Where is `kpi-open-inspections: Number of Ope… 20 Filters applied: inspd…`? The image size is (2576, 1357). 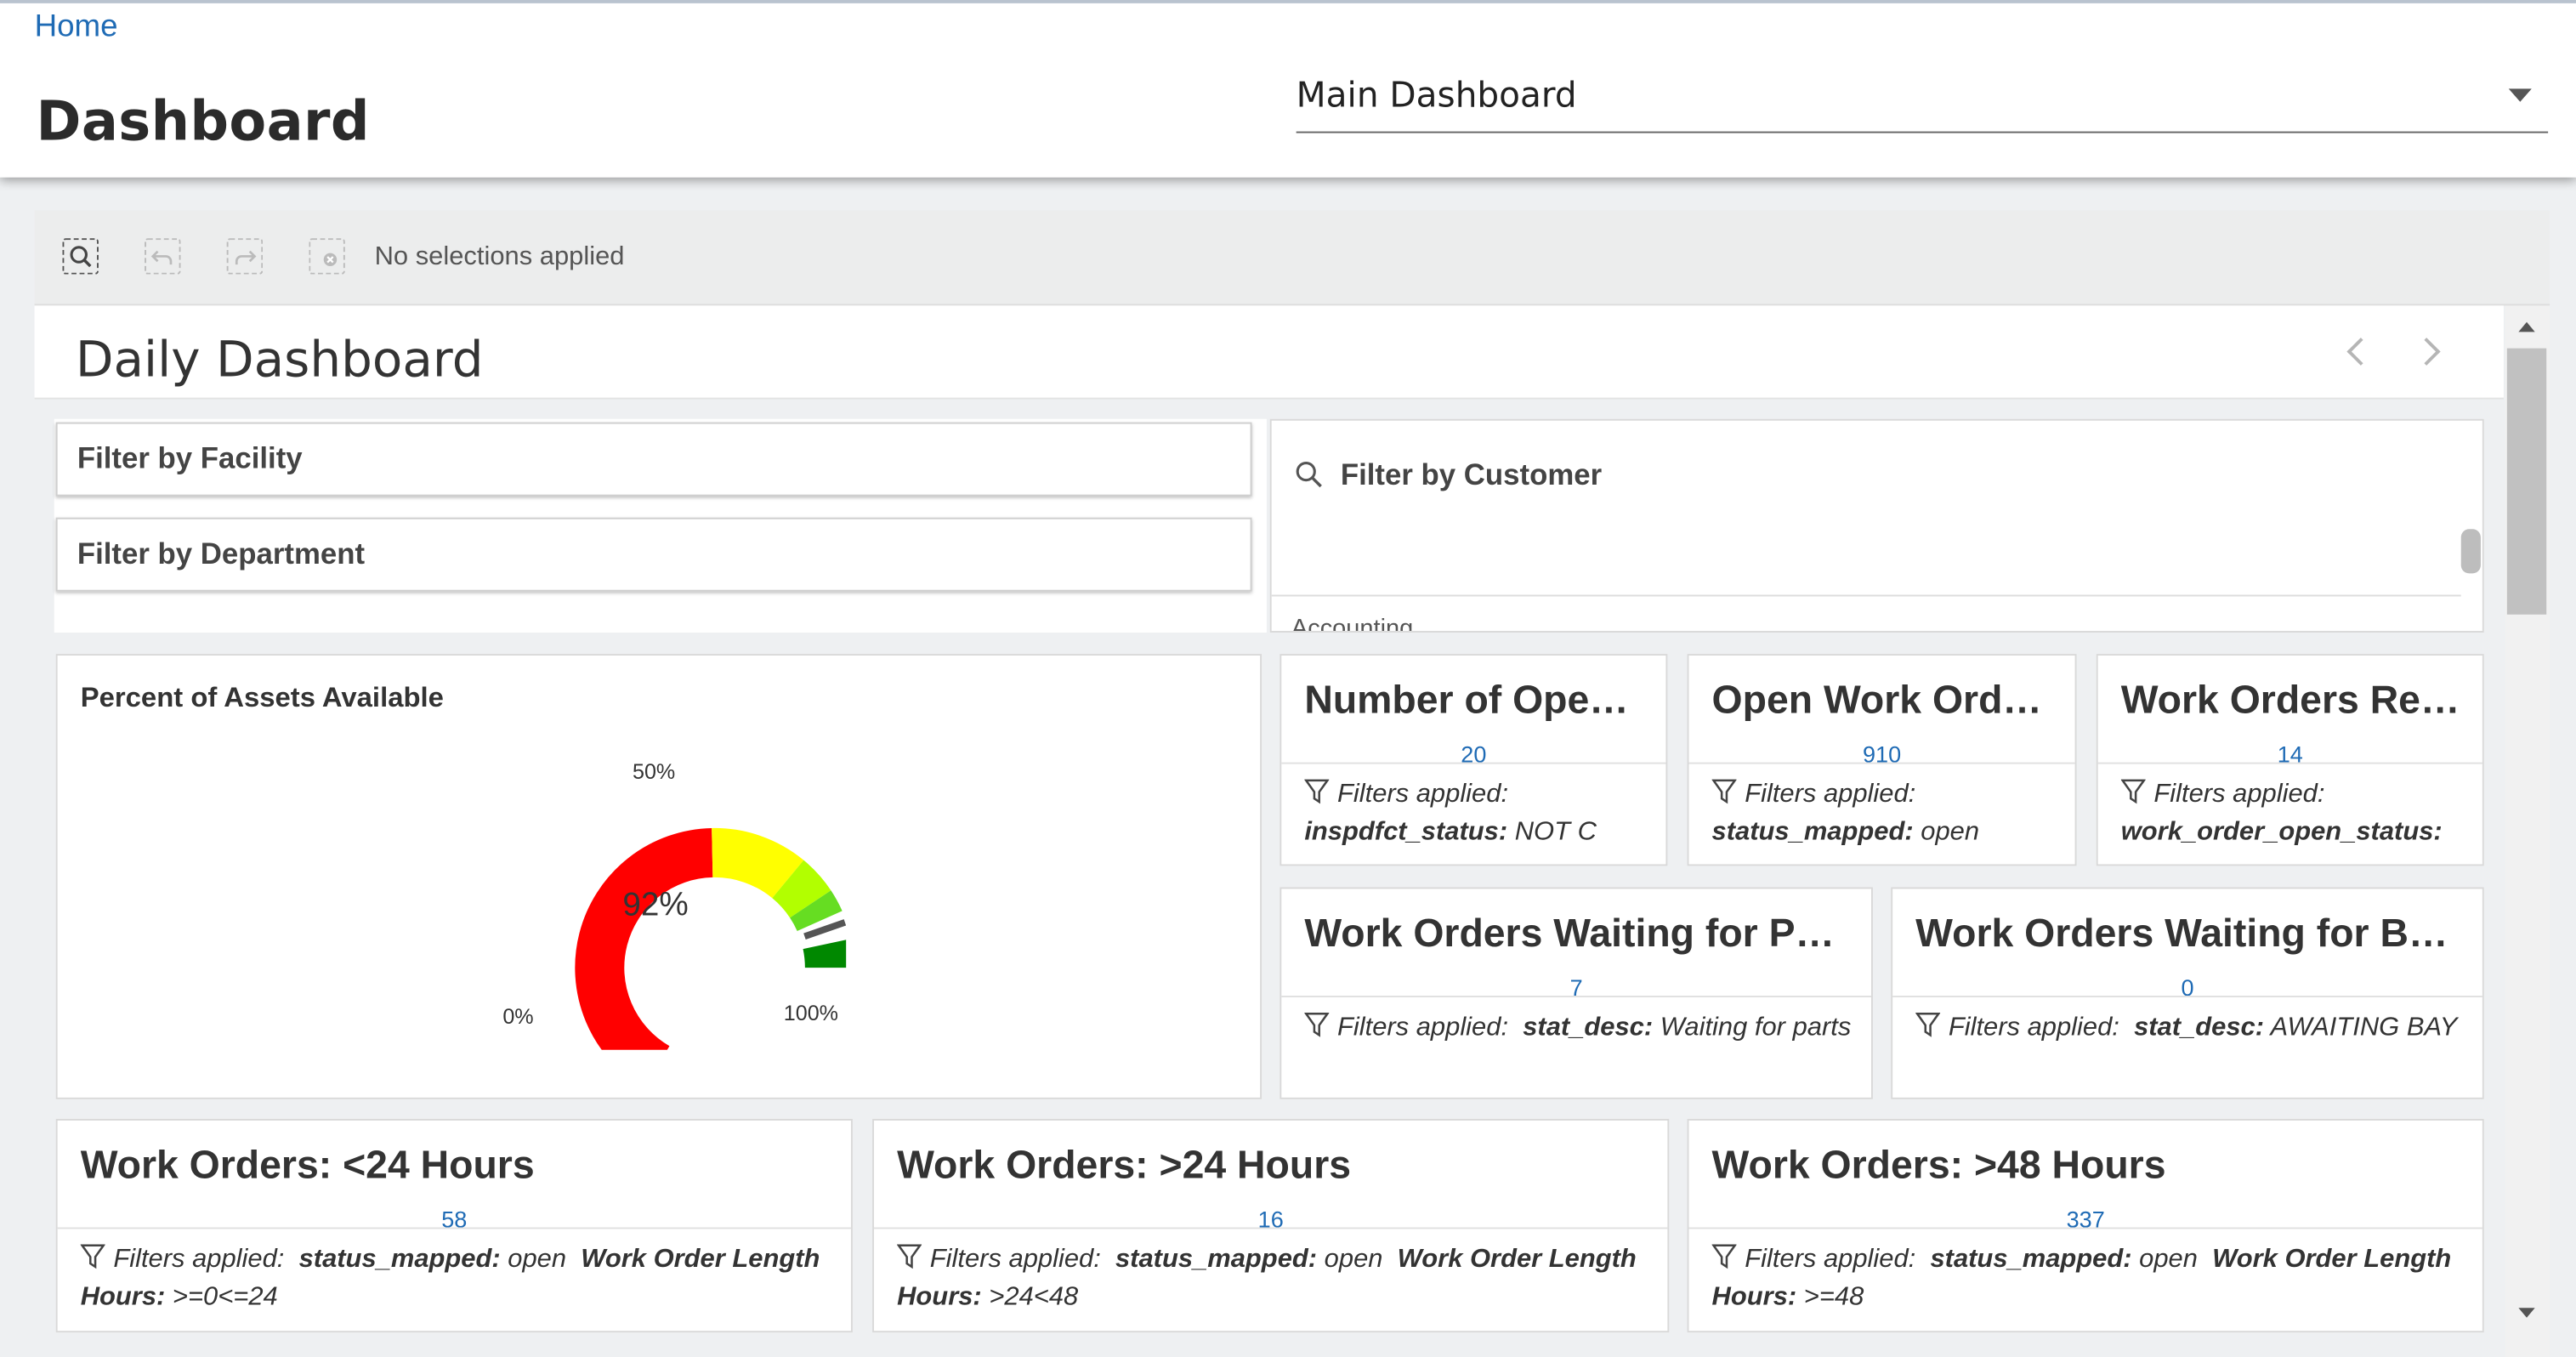
kpi-open-inspections: Number of Ope… 20 Filters applied: inspd… is located at coordinates (1474, 760).